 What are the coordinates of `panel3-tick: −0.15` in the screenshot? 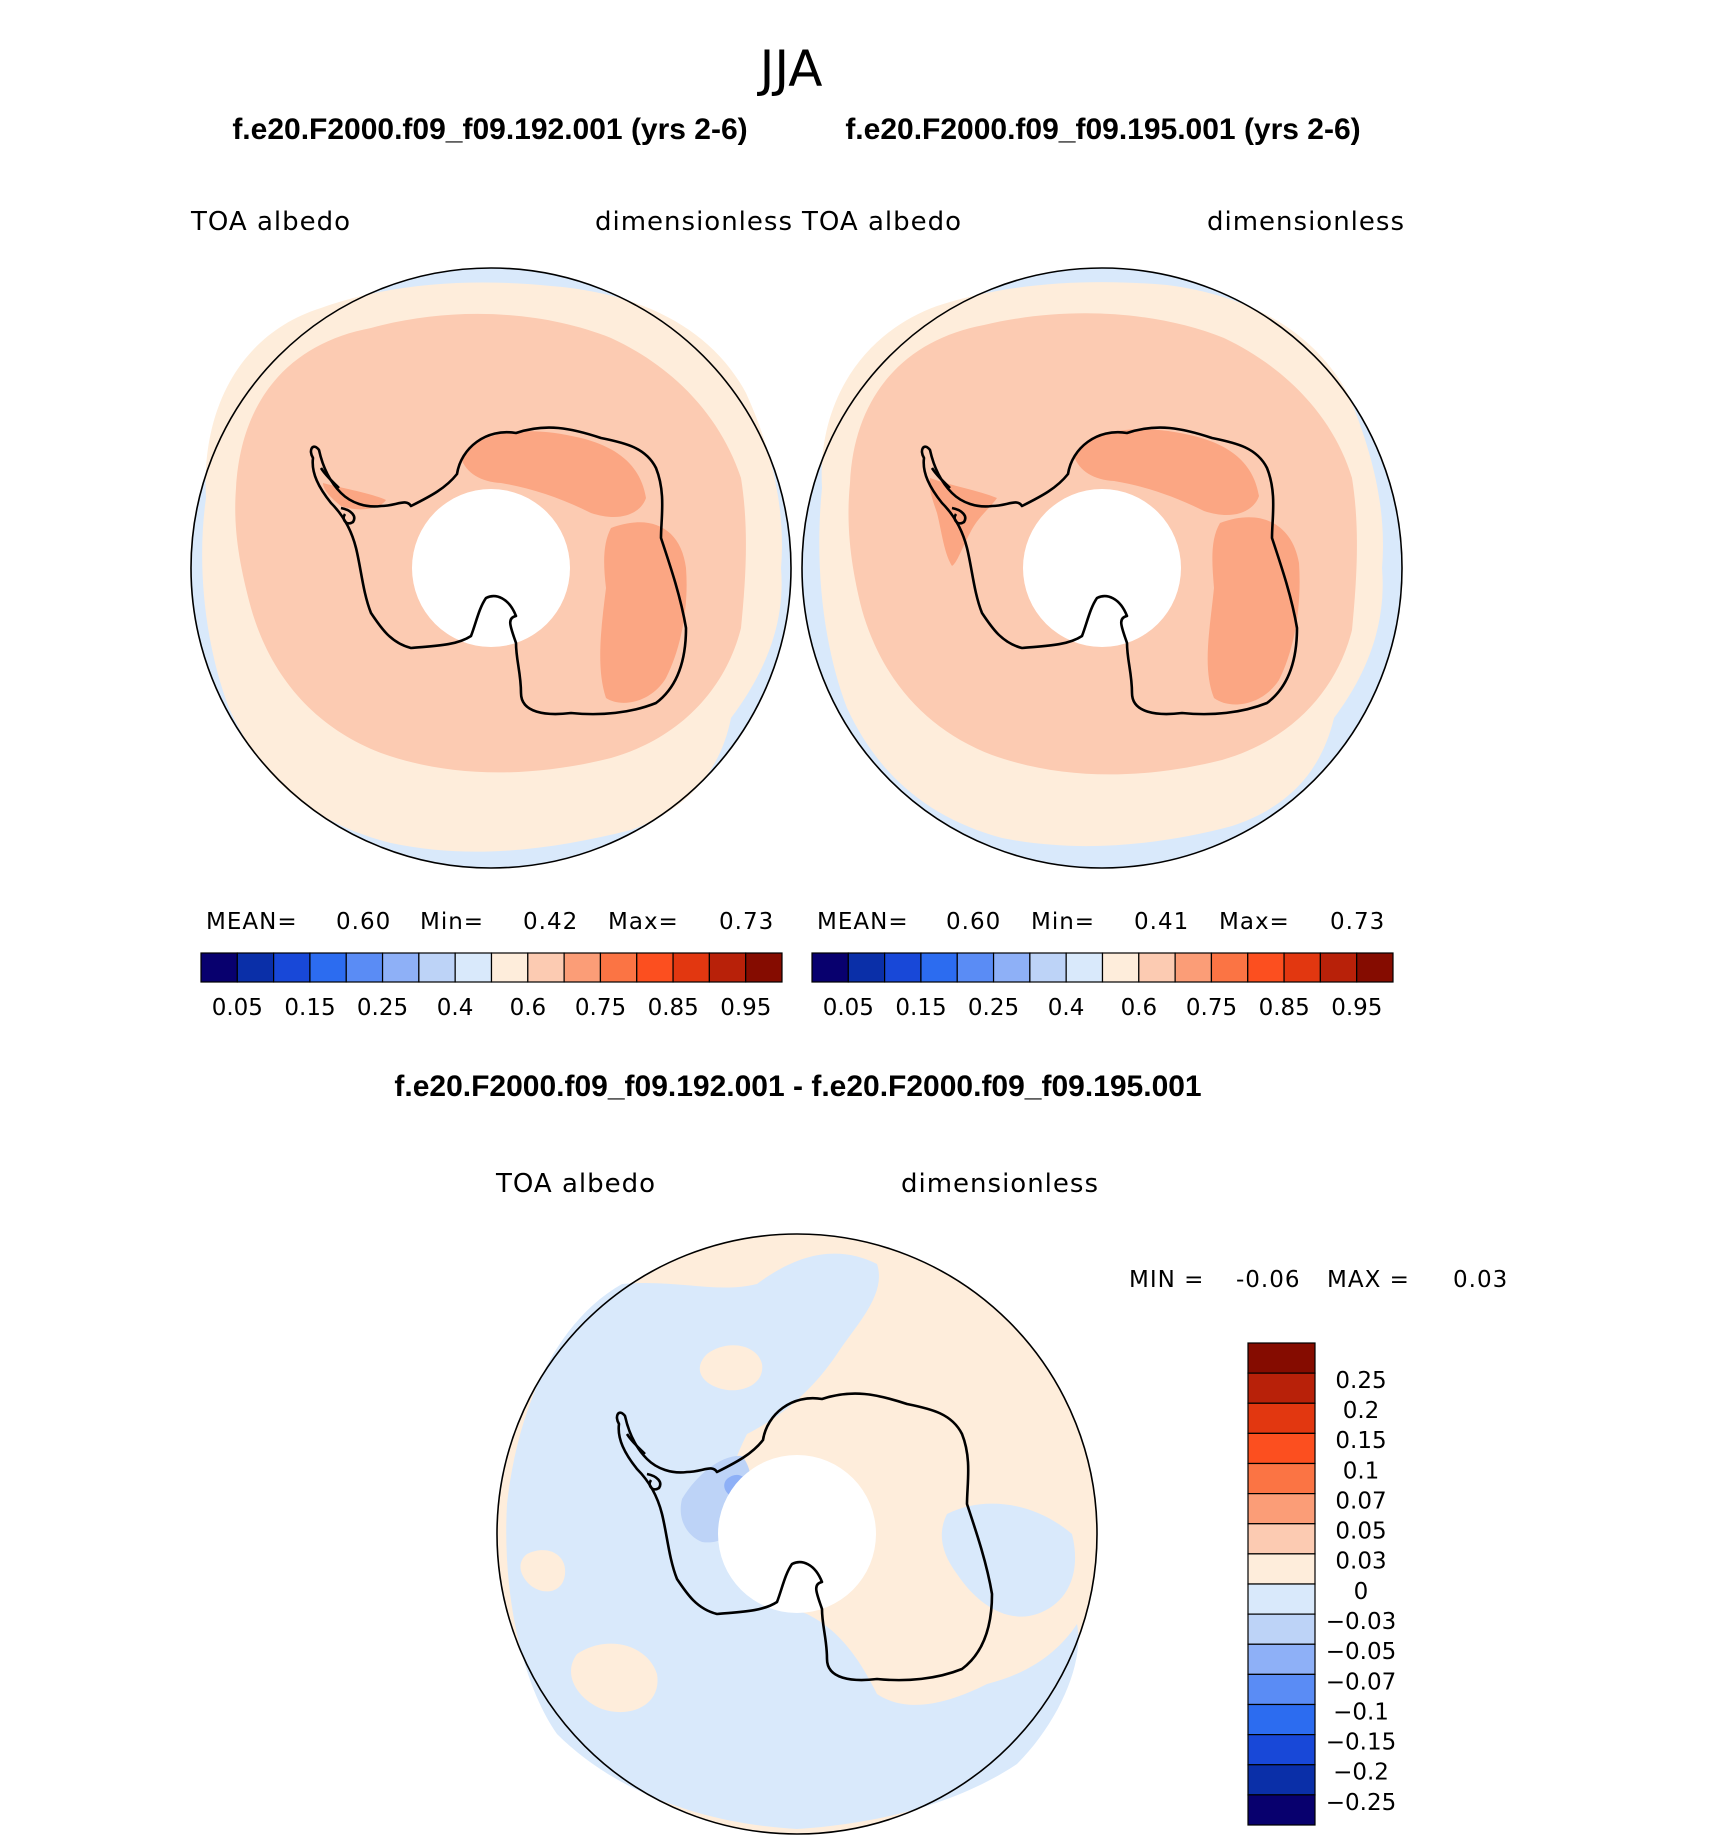 It's located at (1361, 1743).